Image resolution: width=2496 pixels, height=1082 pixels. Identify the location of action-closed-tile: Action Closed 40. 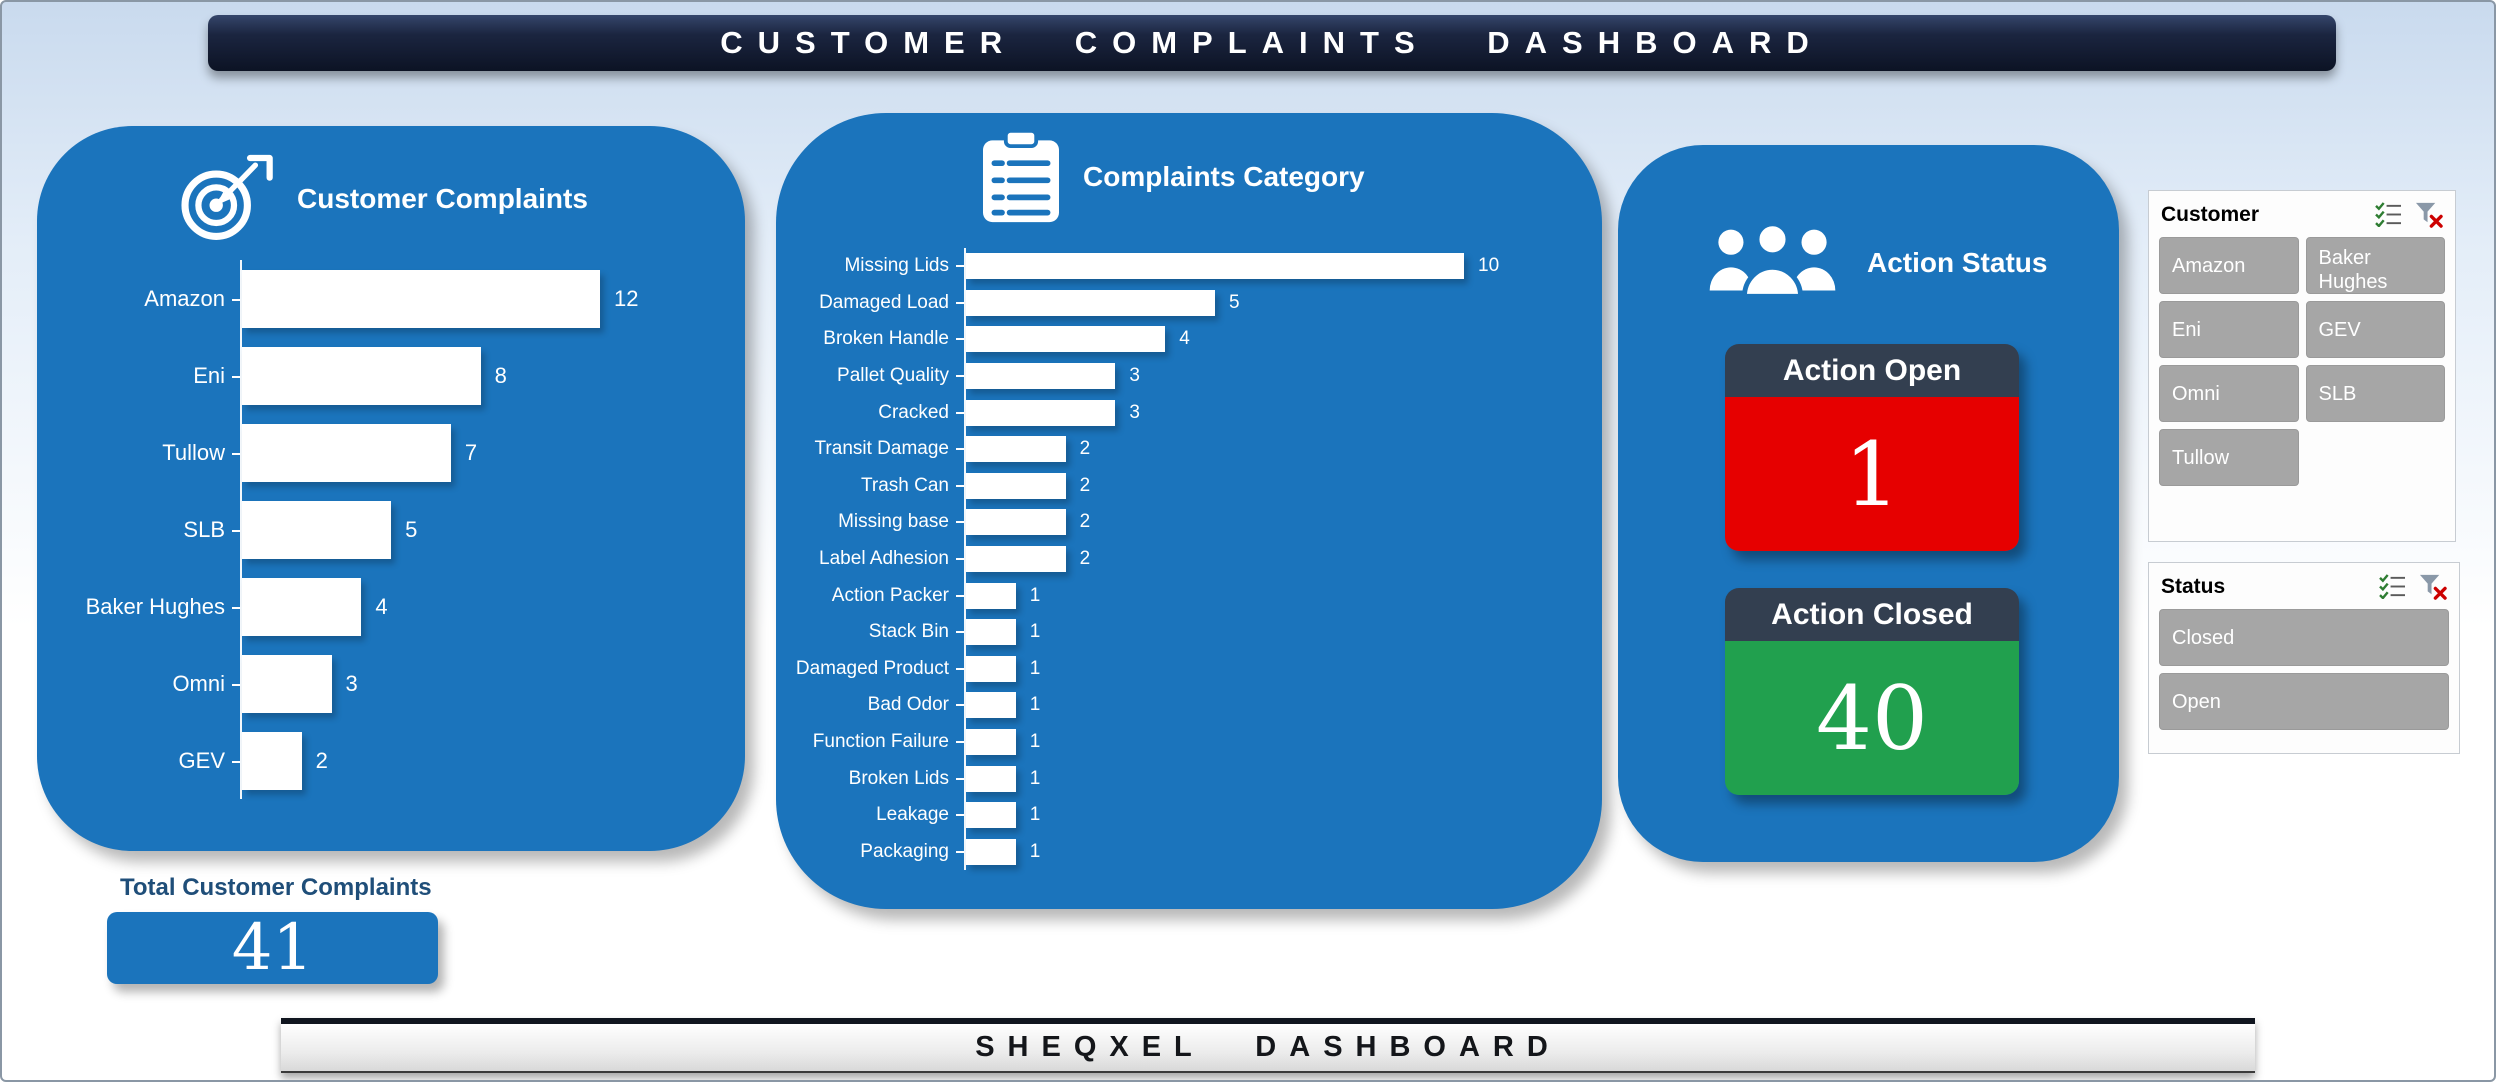
(1872, 691).